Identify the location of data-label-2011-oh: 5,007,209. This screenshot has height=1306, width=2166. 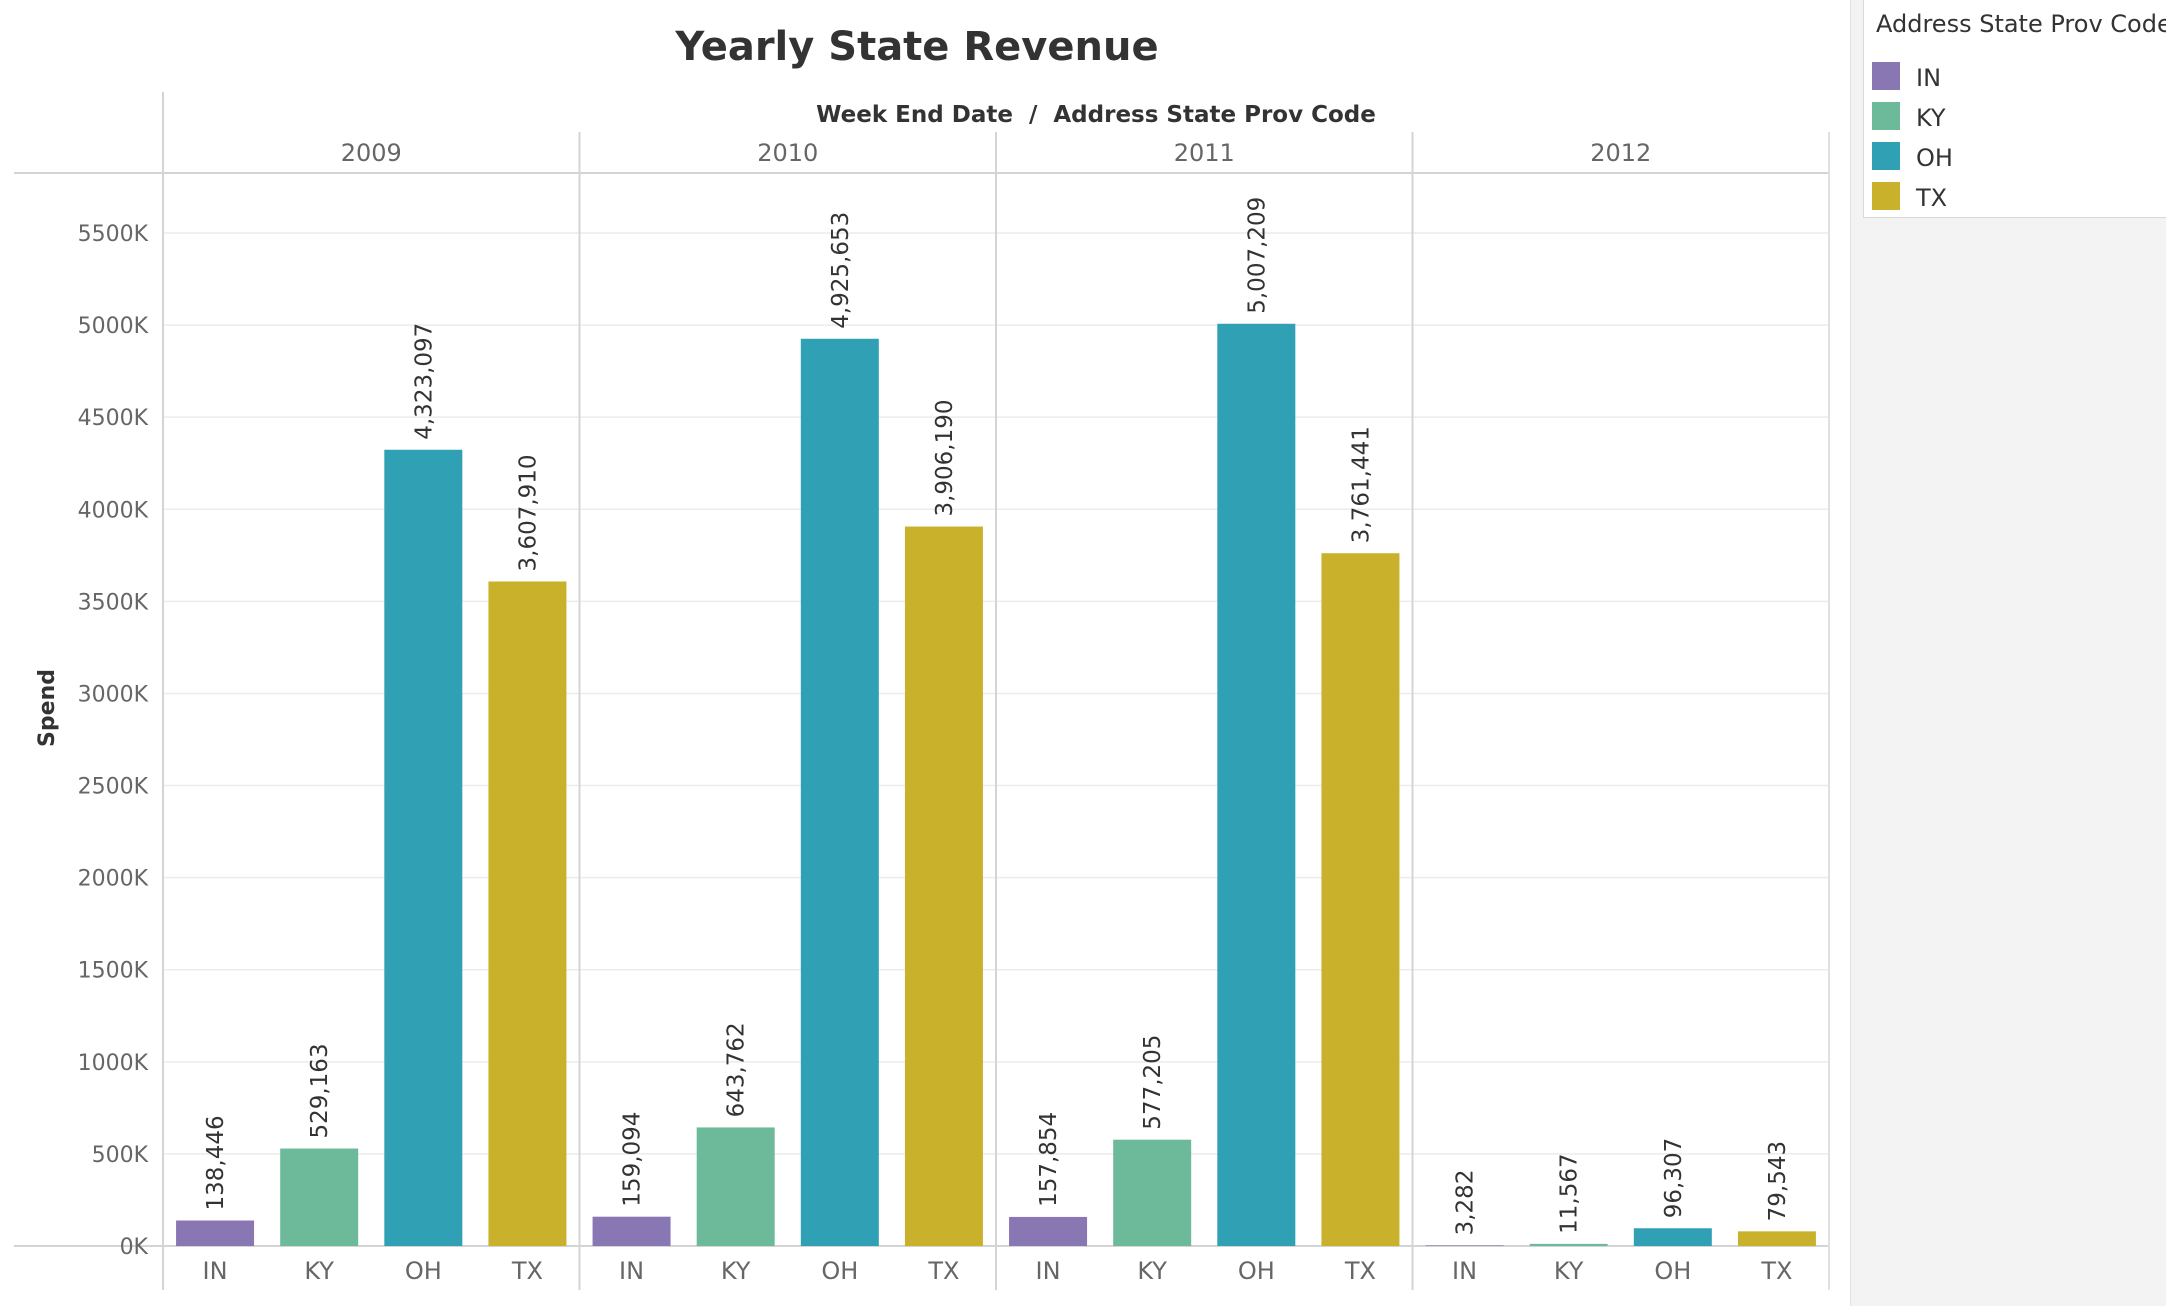
(1257, 255).